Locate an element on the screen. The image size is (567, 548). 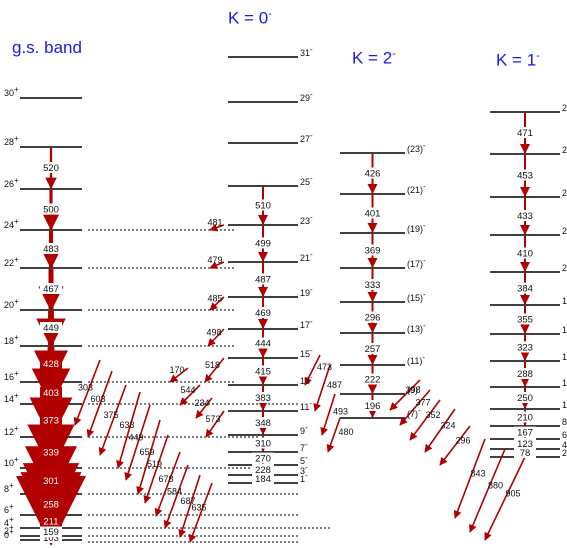
k0-level-label-4: 9- is located at coordinates (304, 429).